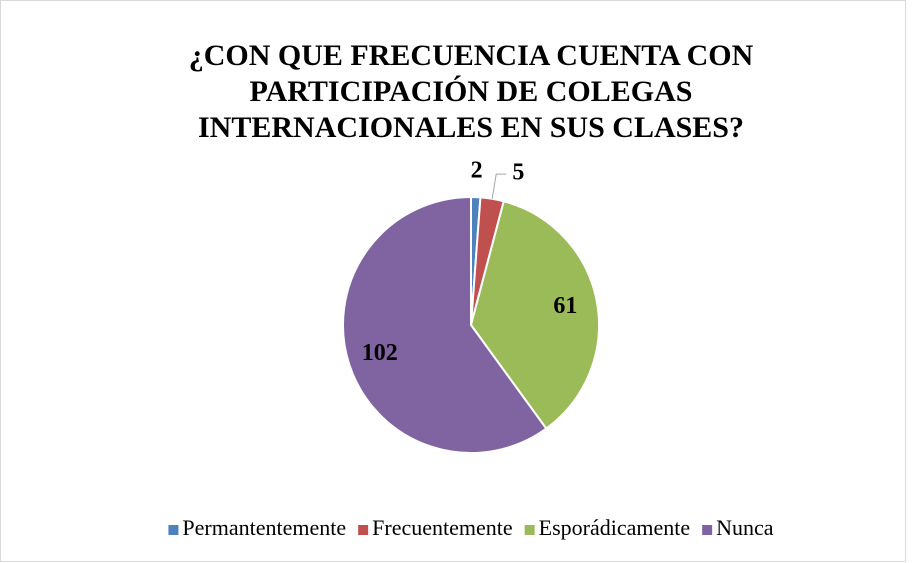 This screenshot has height=563, width=922. Describe the element at coordinates (471, 127) in the screenshot. I see `chart-title: INTERNACIONALES EN SUS CLASES?` at that location.